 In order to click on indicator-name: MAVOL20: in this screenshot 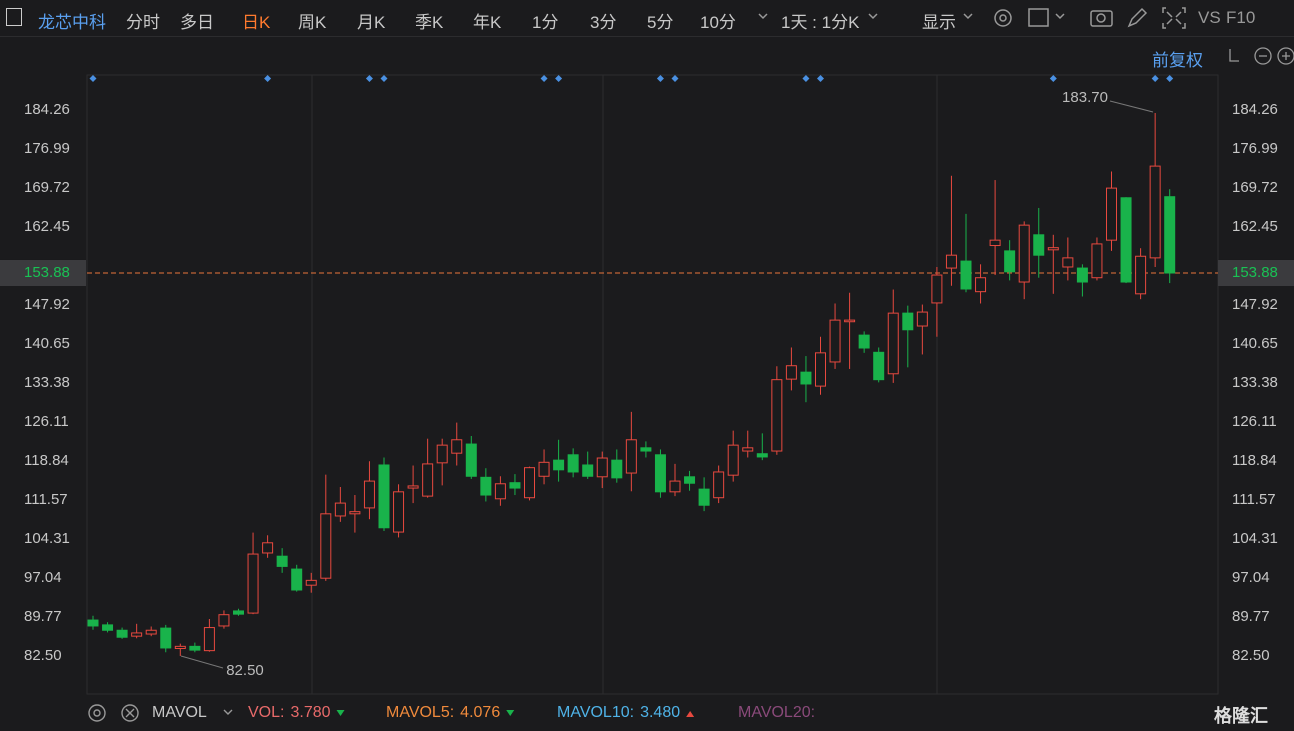, I will do `click(777, 712)`.